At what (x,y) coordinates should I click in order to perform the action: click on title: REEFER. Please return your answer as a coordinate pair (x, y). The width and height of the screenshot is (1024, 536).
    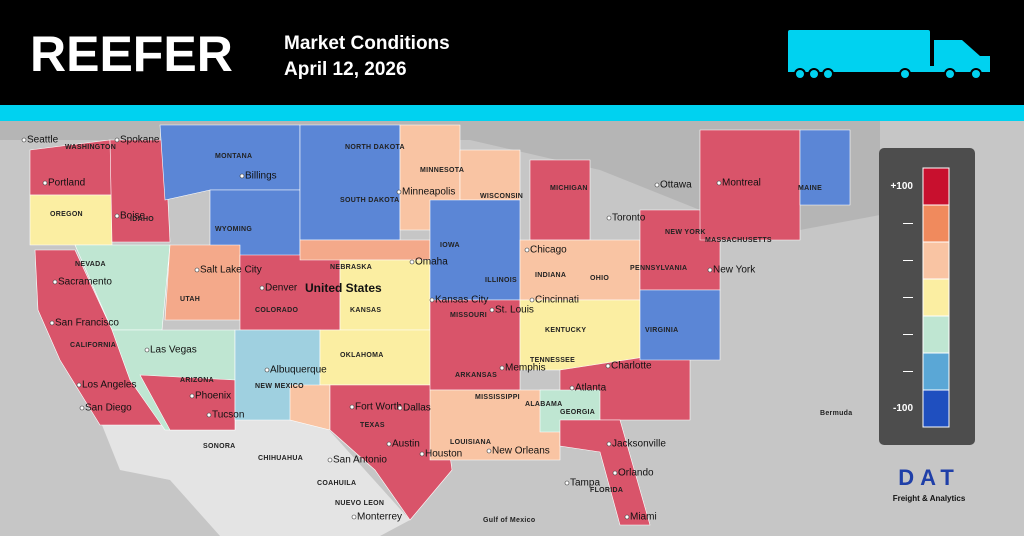
    Looking at the image, I should click on (131, 54).